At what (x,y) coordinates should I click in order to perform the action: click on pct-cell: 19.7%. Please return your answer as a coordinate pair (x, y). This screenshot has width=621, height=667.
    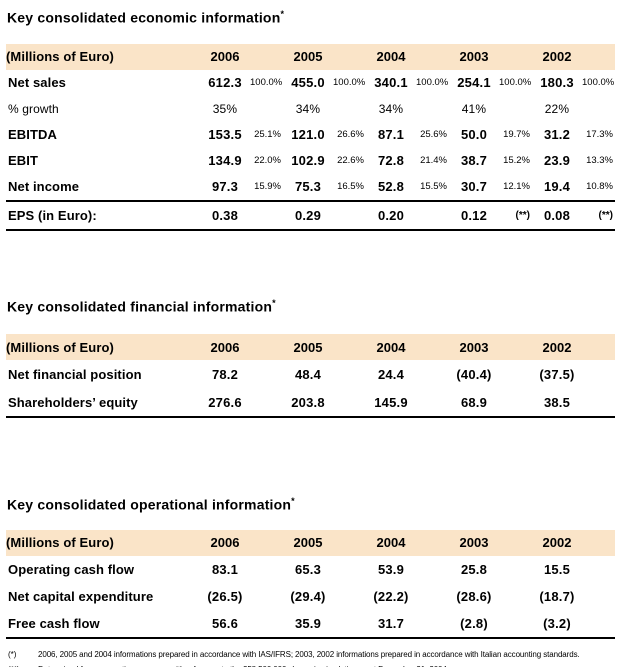
    Looking at the image, I should click on (516, 135).